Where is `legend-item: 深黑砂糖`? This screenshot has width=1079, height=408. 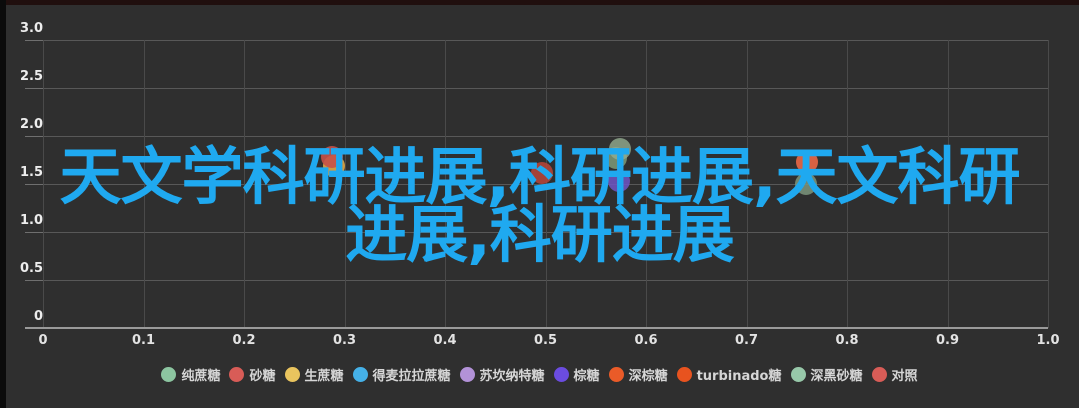
legend-item: 深黑砂糖 is located at coordinates (826, 374).